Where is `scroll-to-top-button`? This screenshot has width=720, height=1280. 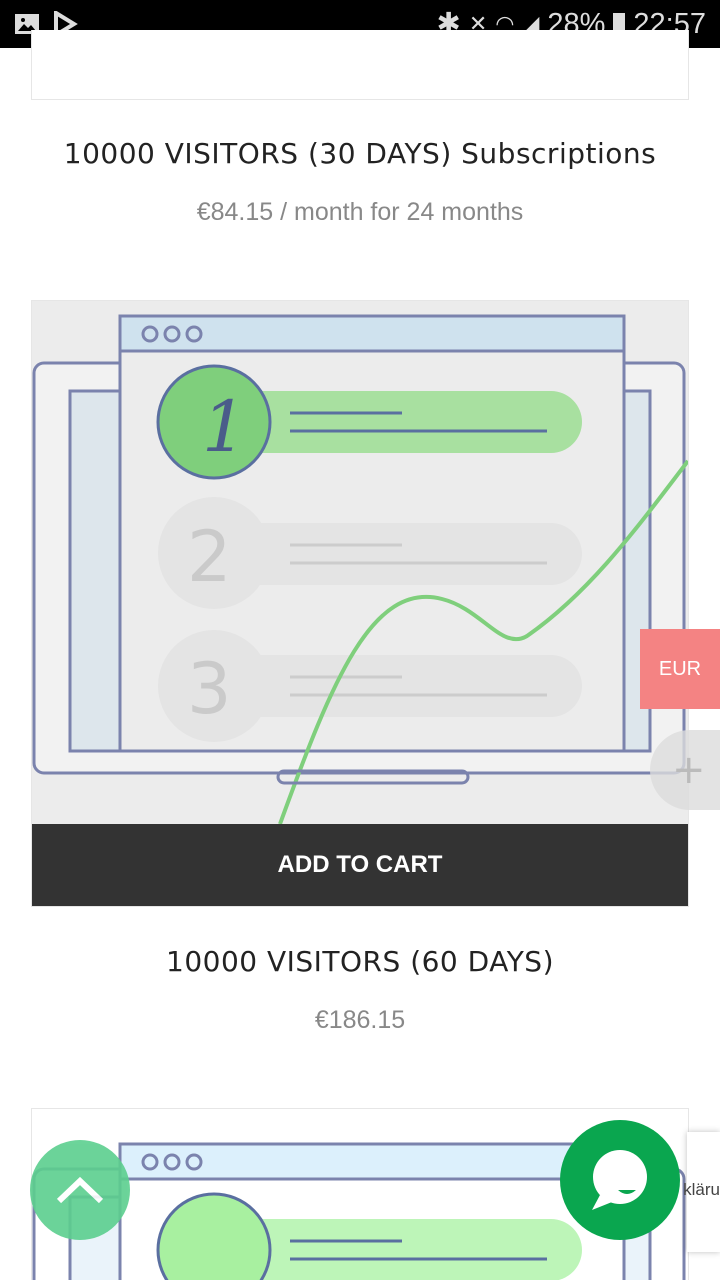
scroll-to-top-button is located at coordinates (80, 1190).